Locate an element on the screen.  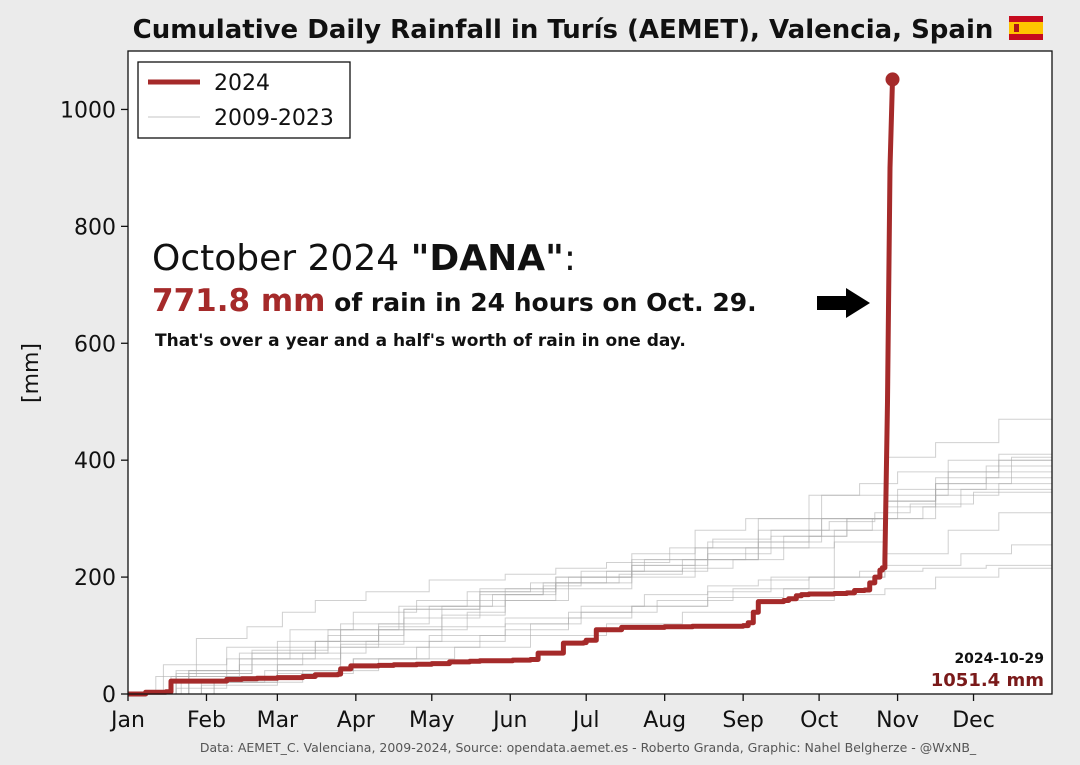
annotation-headline-dana: "DANA" is located at coordinates (487, 258).